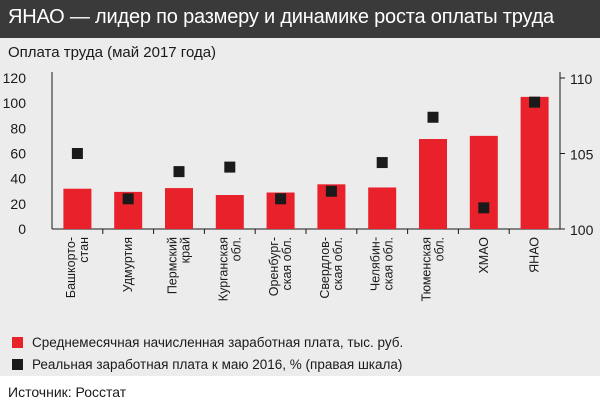 This screenshot has width=600, height=410. I want to click on chart-subtitle: Оплата труда (май 2017 года), so click(112, 52).